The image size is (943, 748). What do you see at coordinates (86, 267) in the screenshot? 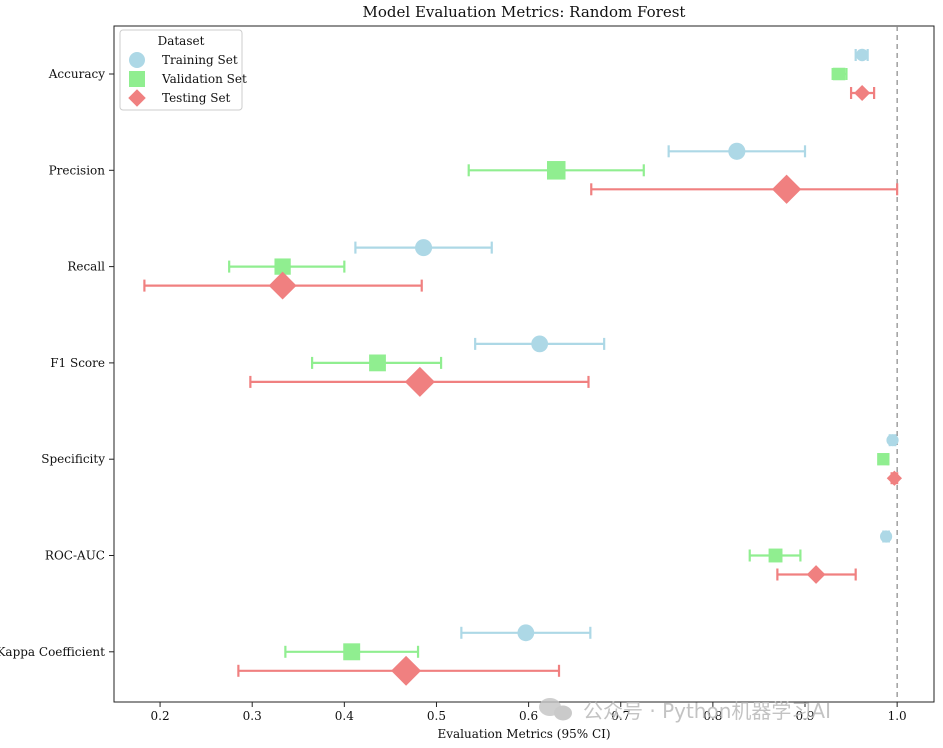
I see `y-tick-label: Recall` at bounding box center [86, 267].